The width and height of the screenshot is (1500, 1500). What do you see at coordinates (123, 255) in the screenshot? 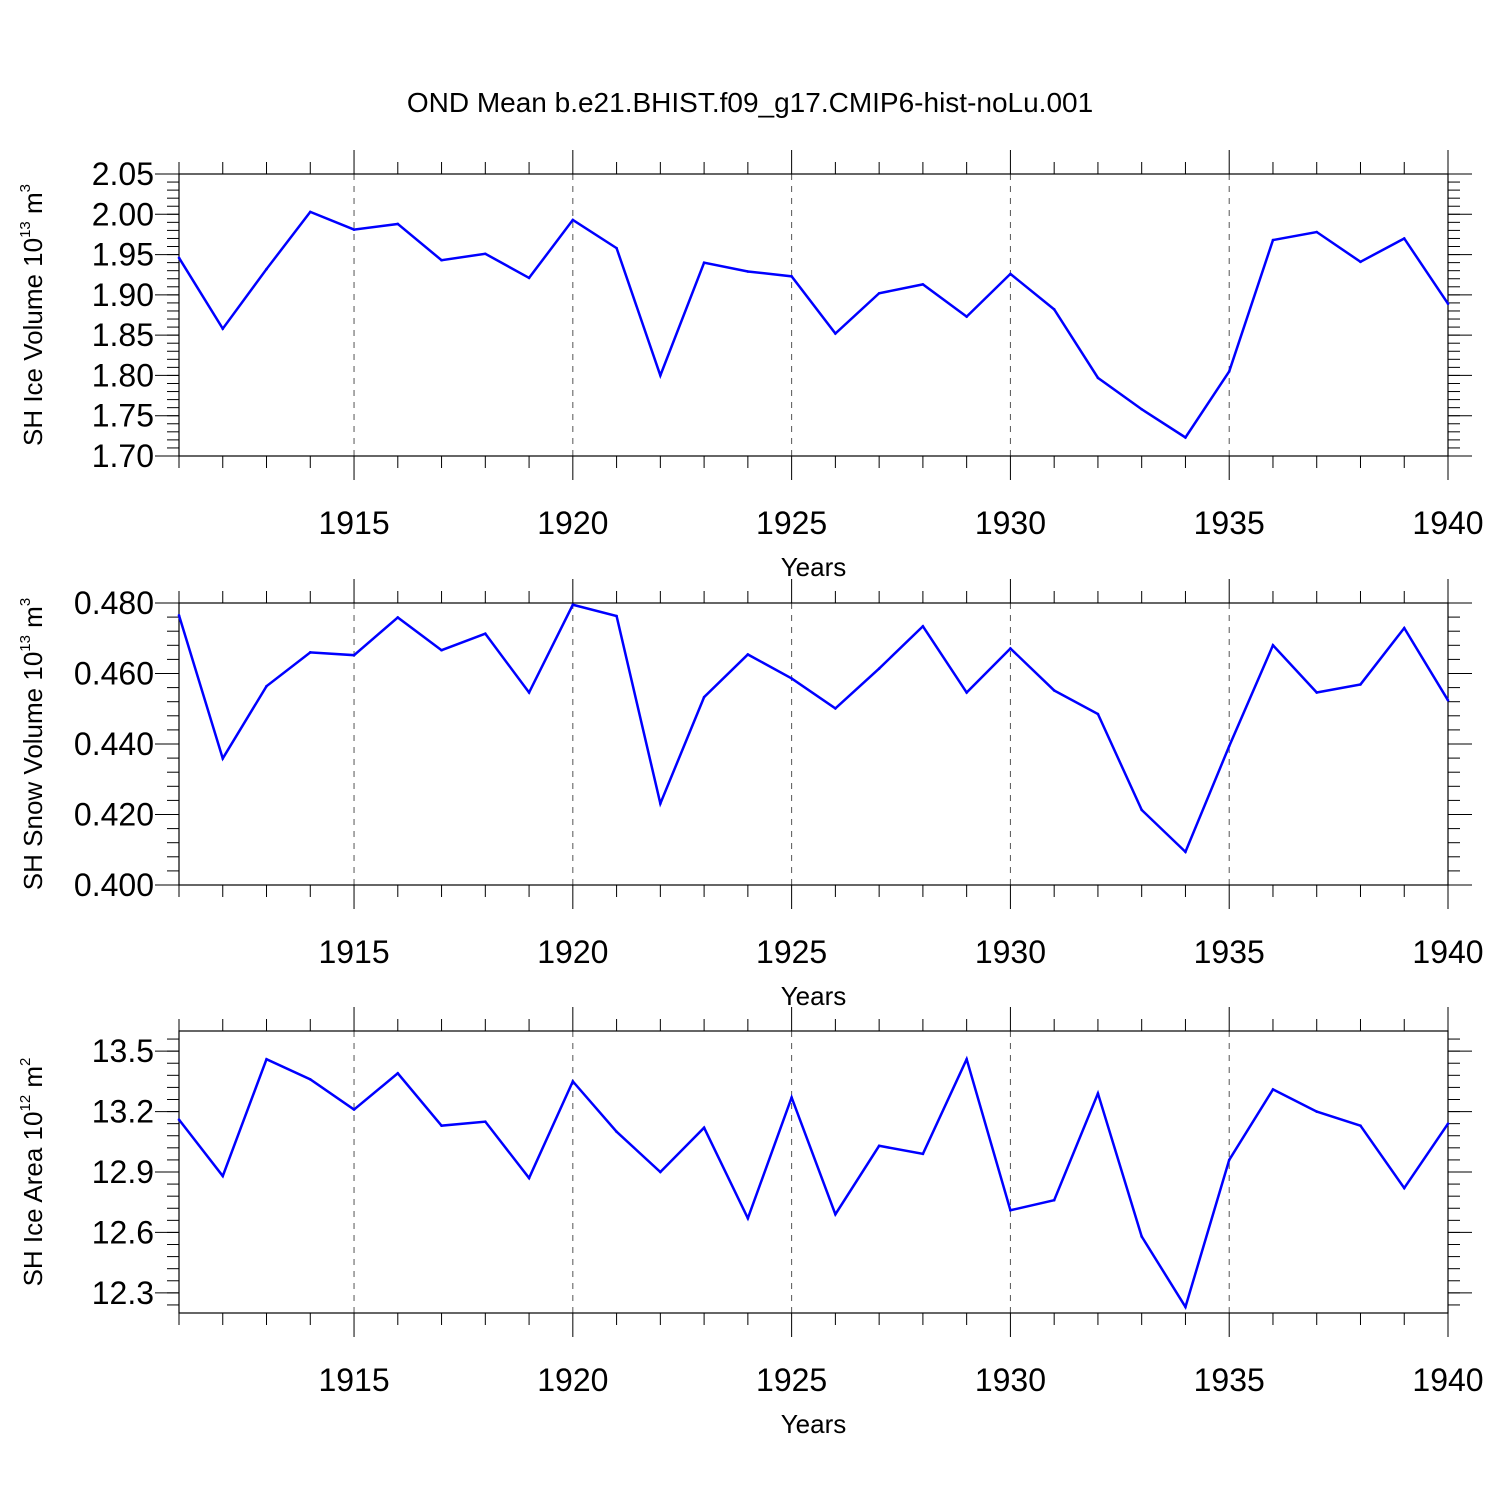
I see `y-tick-label: 1.95` at bounding box center [123, 255].